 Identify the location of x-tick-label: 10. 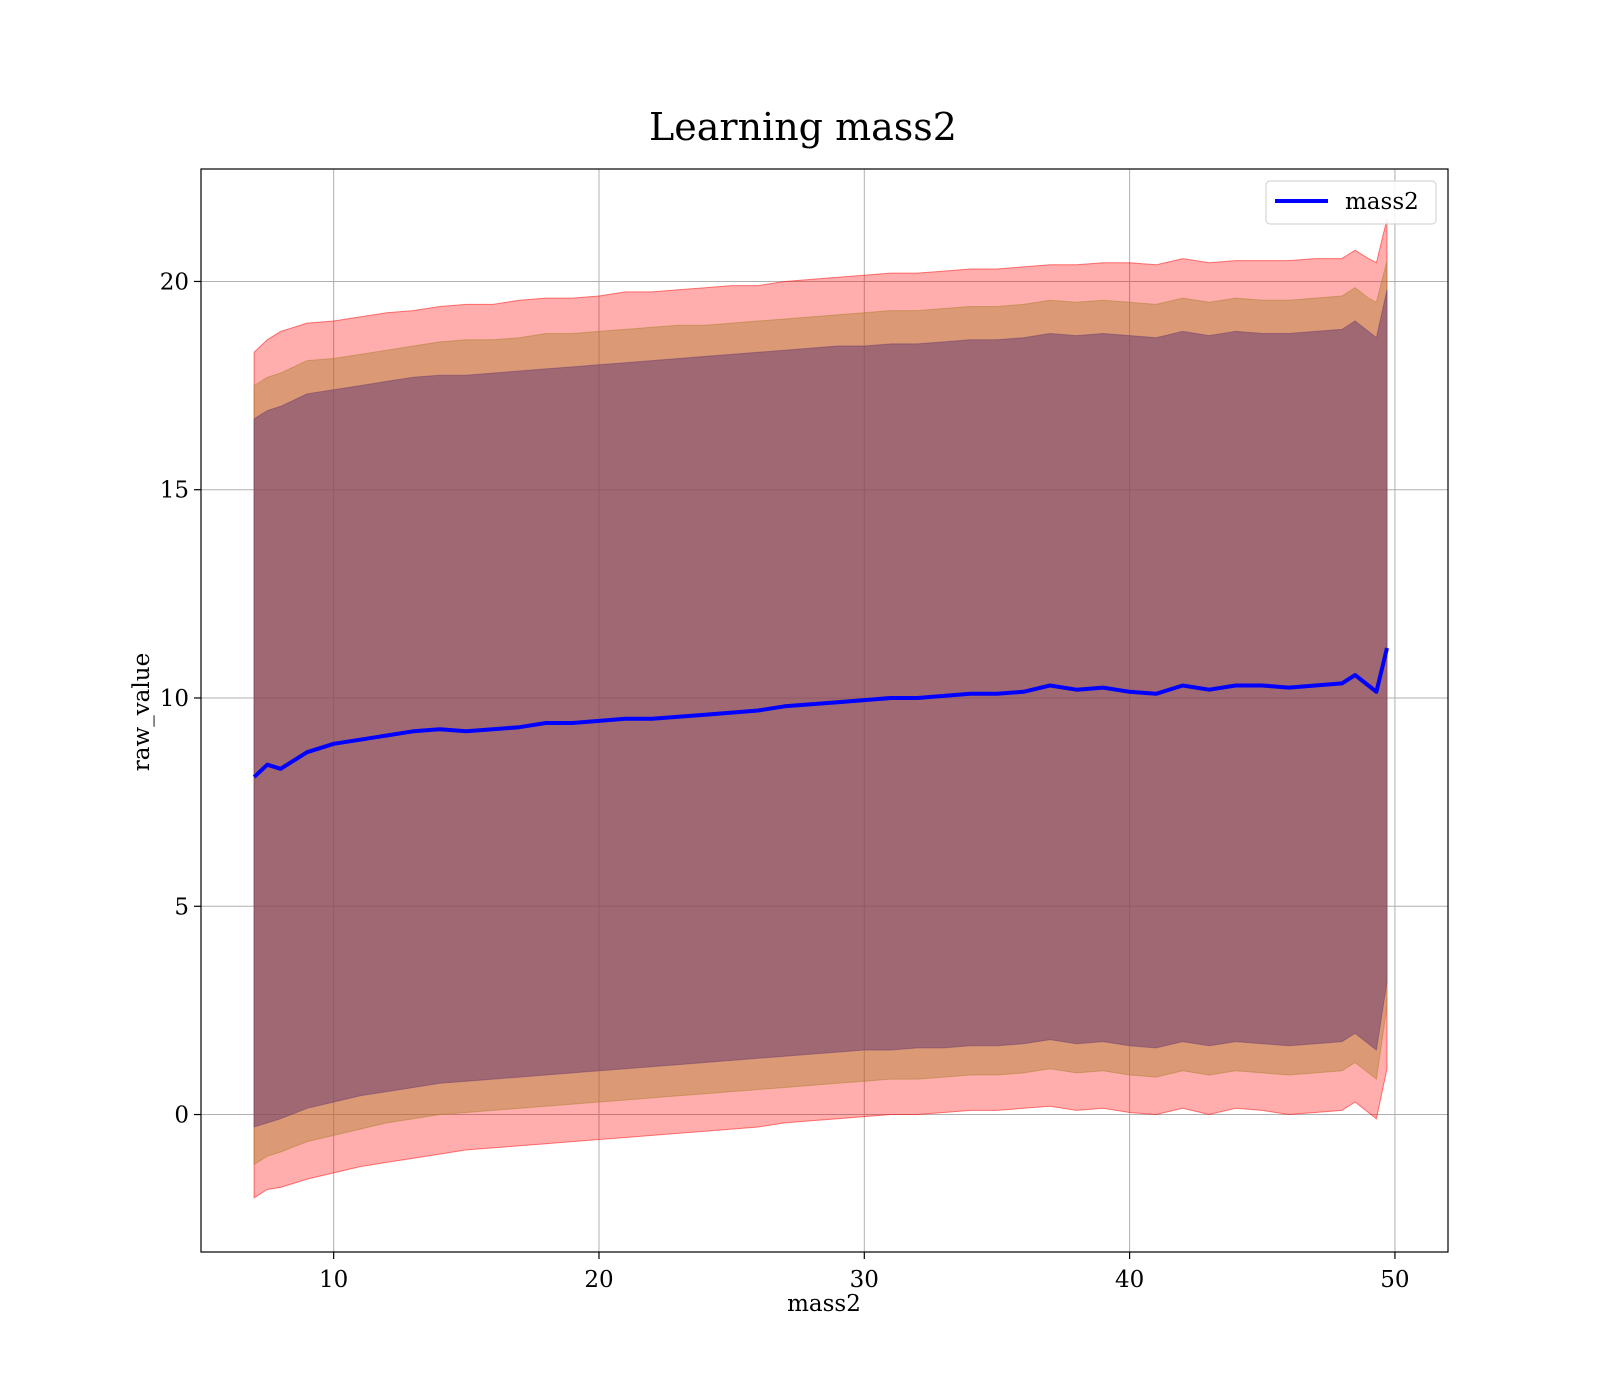
(333, 1280).